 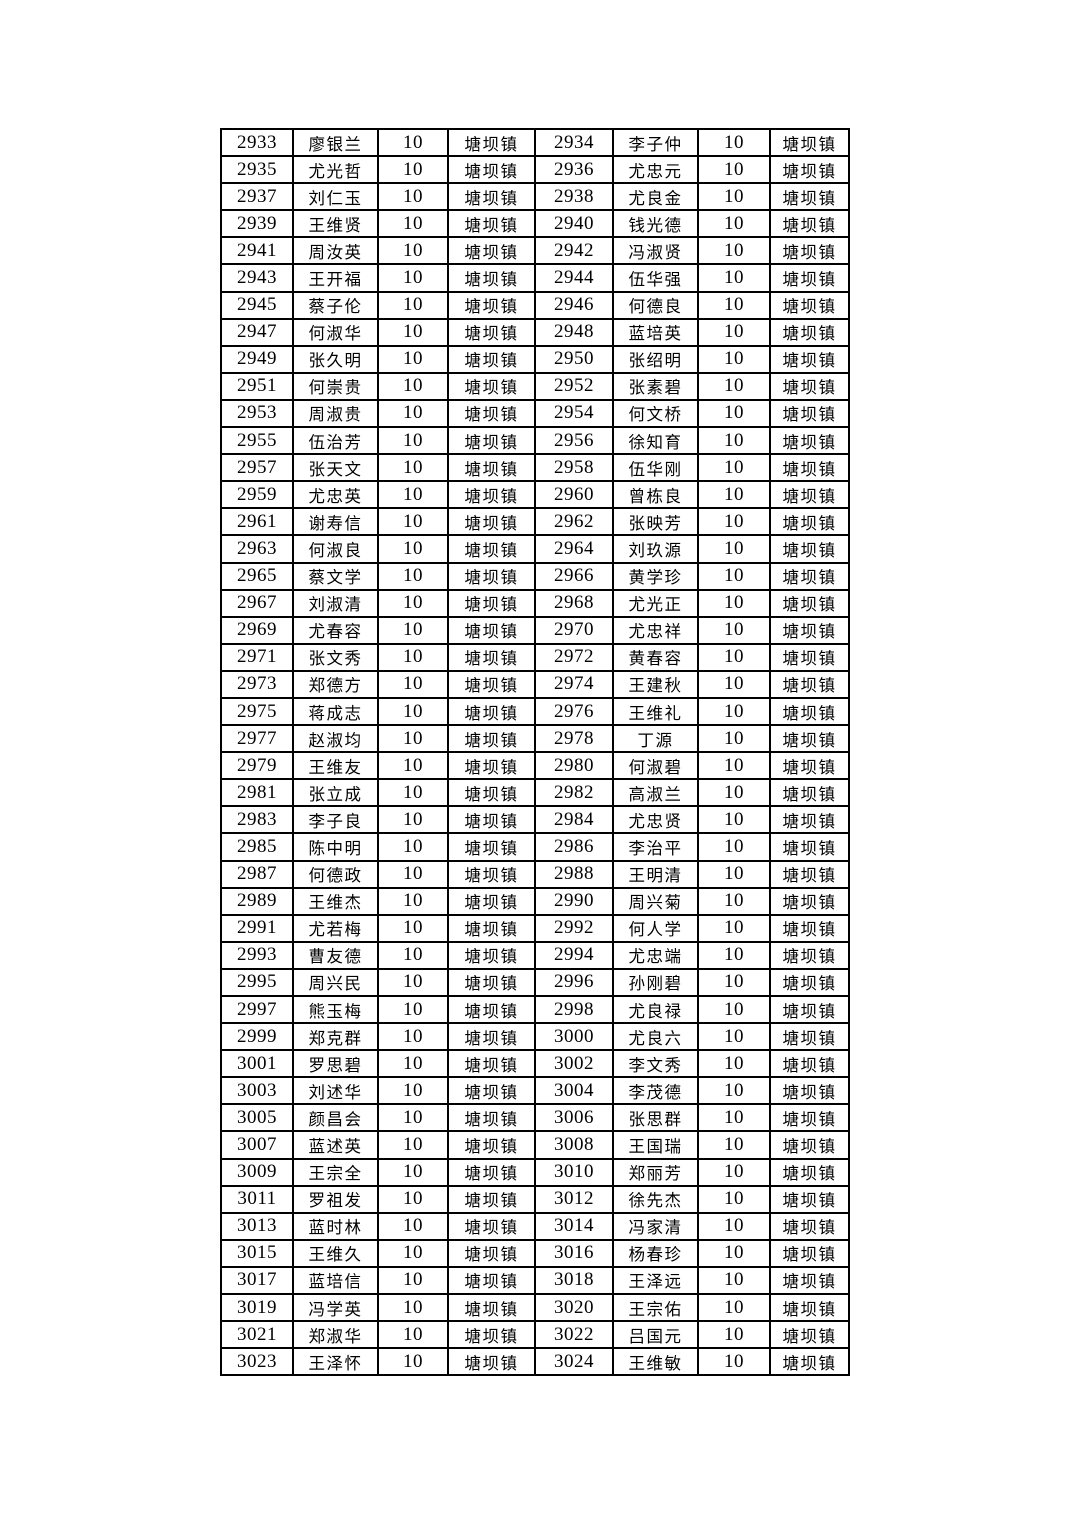 What do you see at coordinates (257, 224) in the screenshot?
I see `serial-cell: 2939` at bounding box center [257, 224].